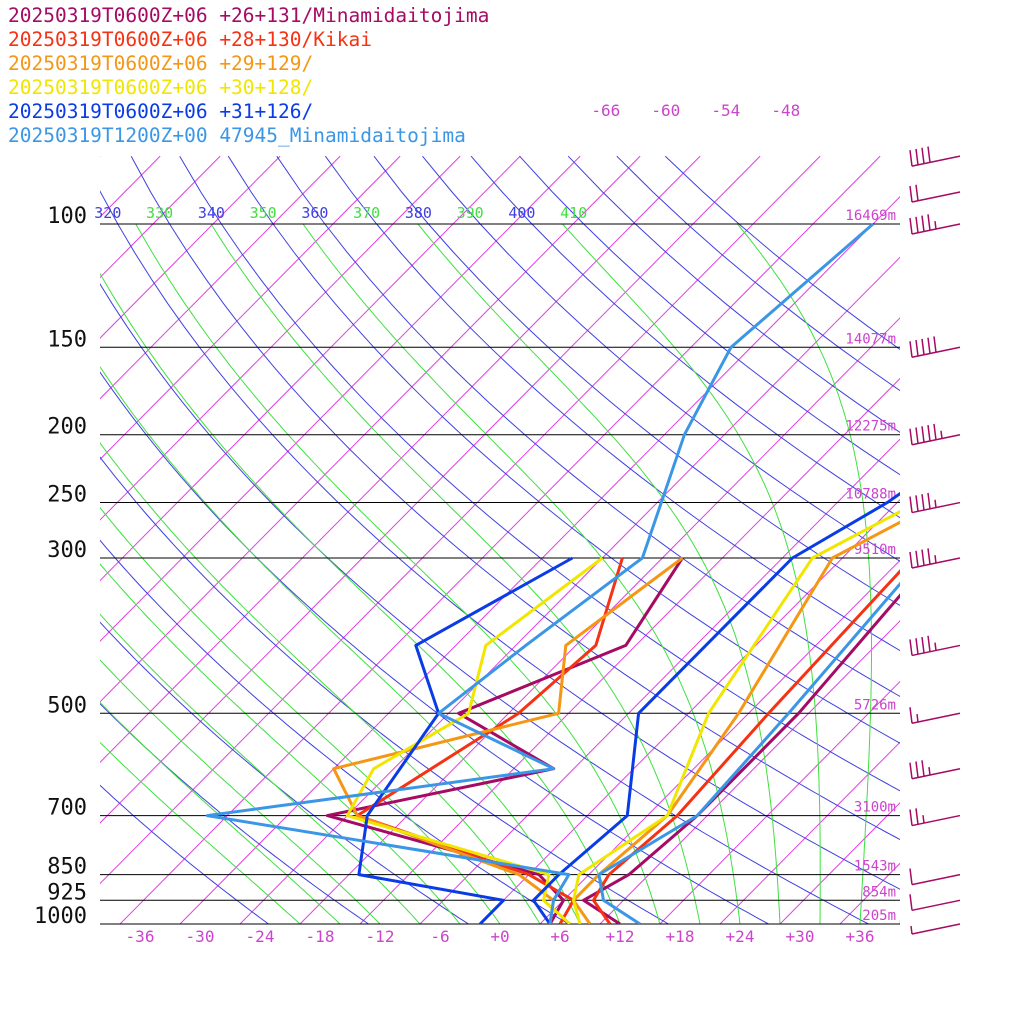 The height and width of the screenshot is (1024, 1024). I want to click on legend-entry-2: 20250319T0600Z+06 +28+130/Kikai, so click(190, 39).